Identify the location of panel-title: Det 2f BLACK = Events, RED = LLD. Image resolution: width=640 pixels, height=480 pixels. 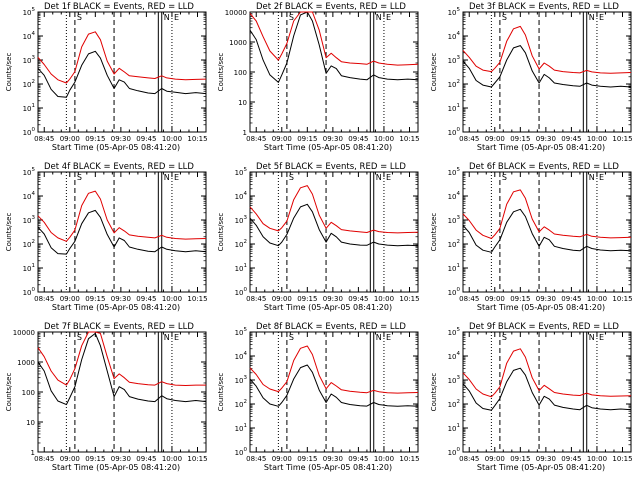
(331, 7).